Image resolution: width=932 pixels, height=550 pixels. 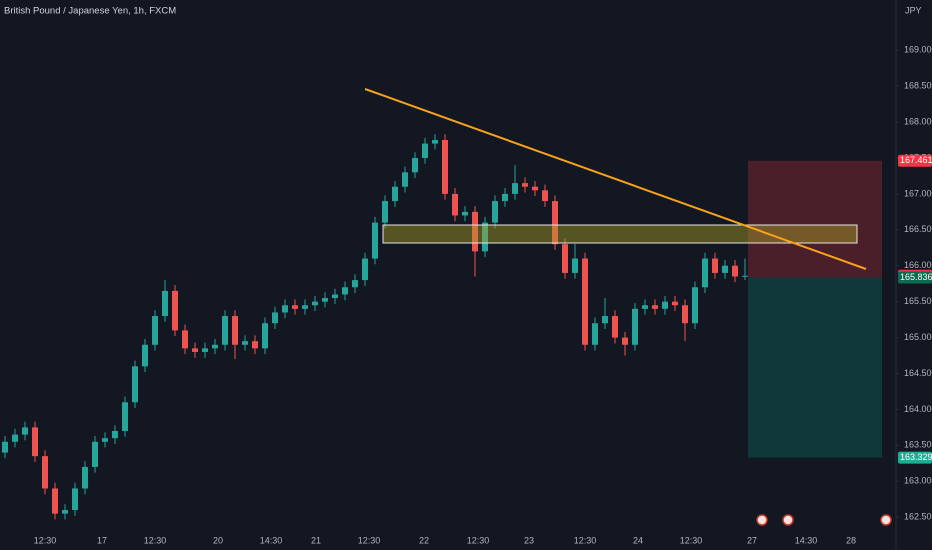 I want to click on y-tick-label: 163.000, so click(x=918, y=481).